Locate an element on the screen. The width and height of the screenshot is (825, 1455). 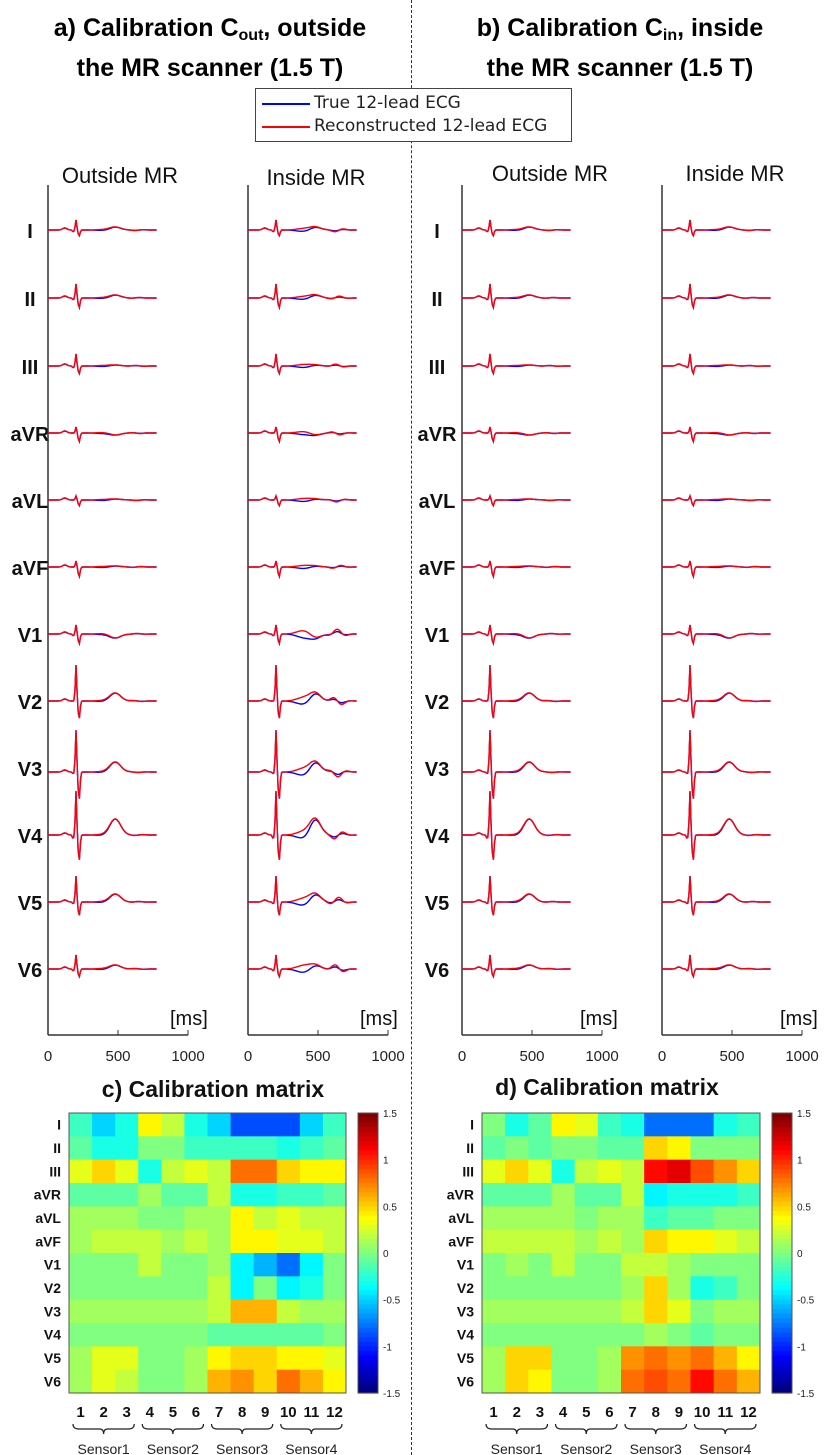
panel-a-inside-II-reconstructed-trace is located at coordinates (302, 297).